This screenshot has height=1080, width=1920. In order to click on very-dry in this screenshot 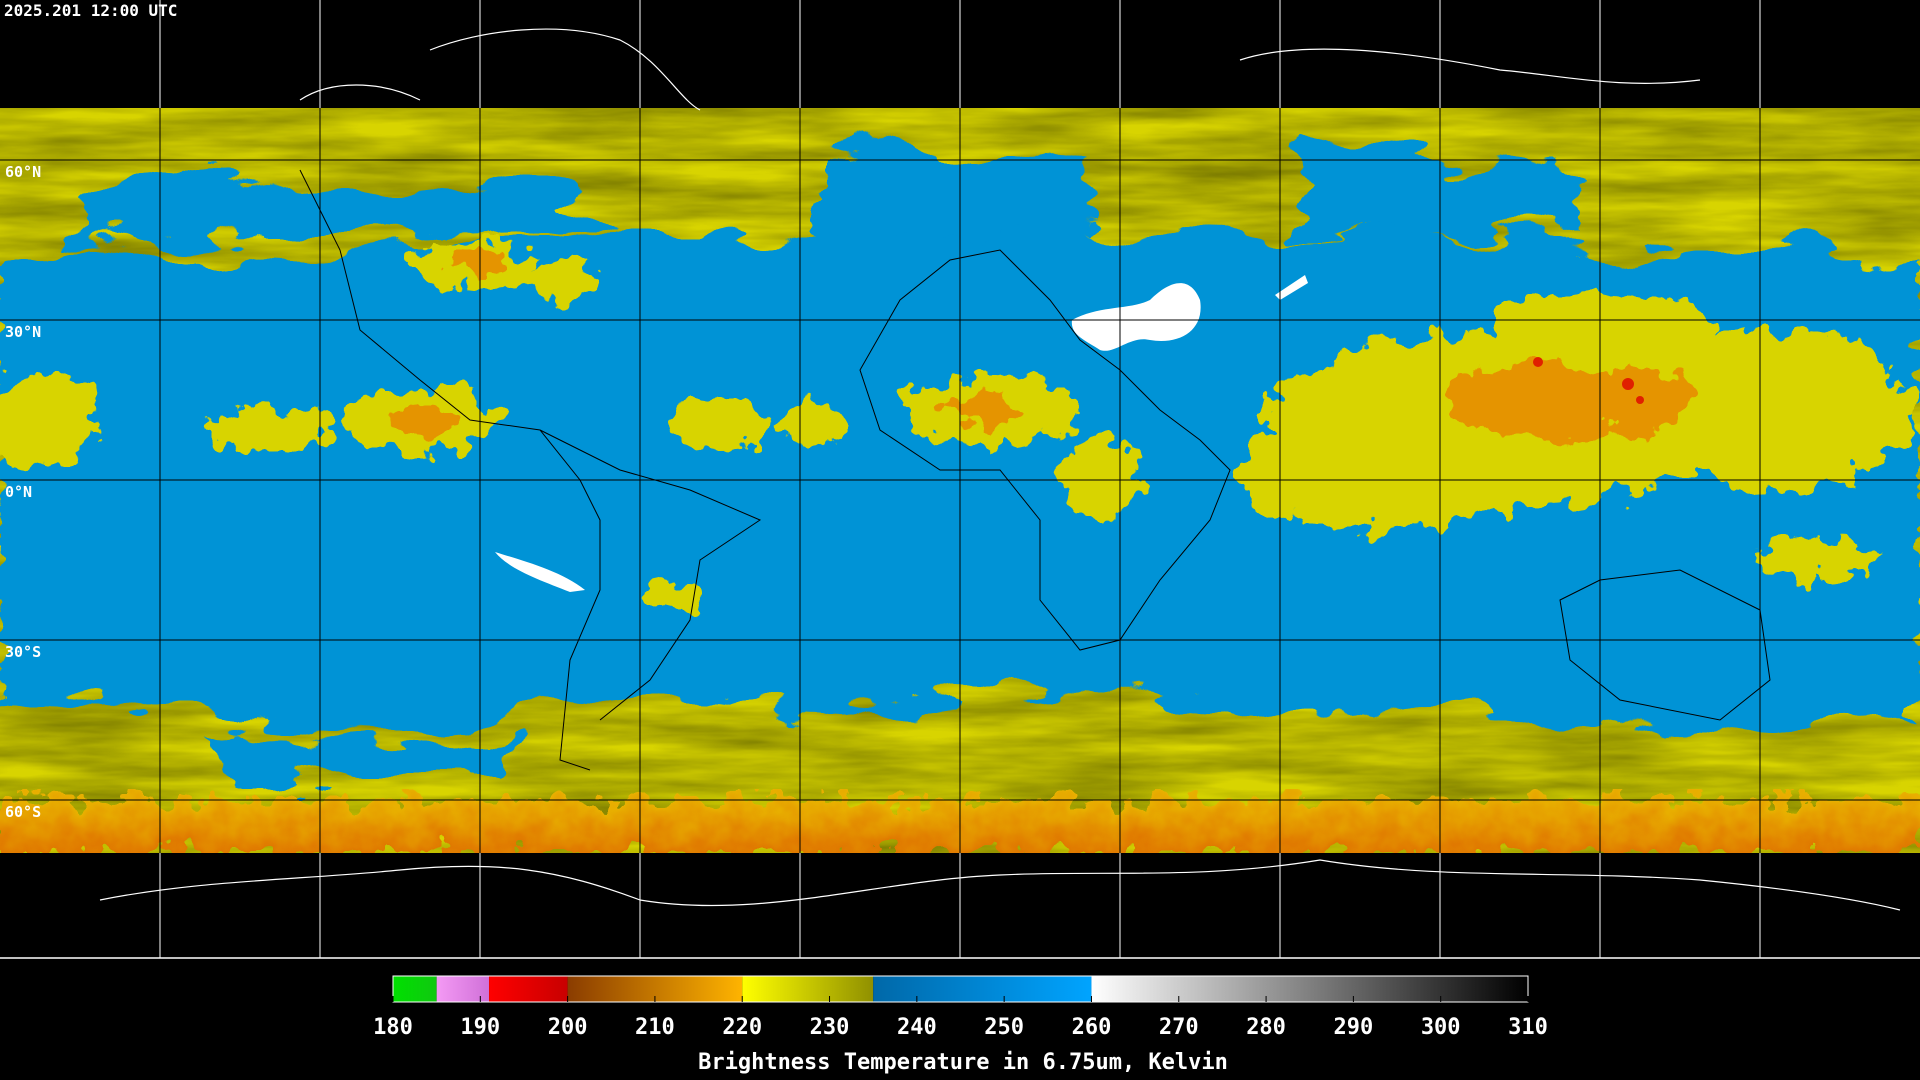, I will do `click(901, 433)`.